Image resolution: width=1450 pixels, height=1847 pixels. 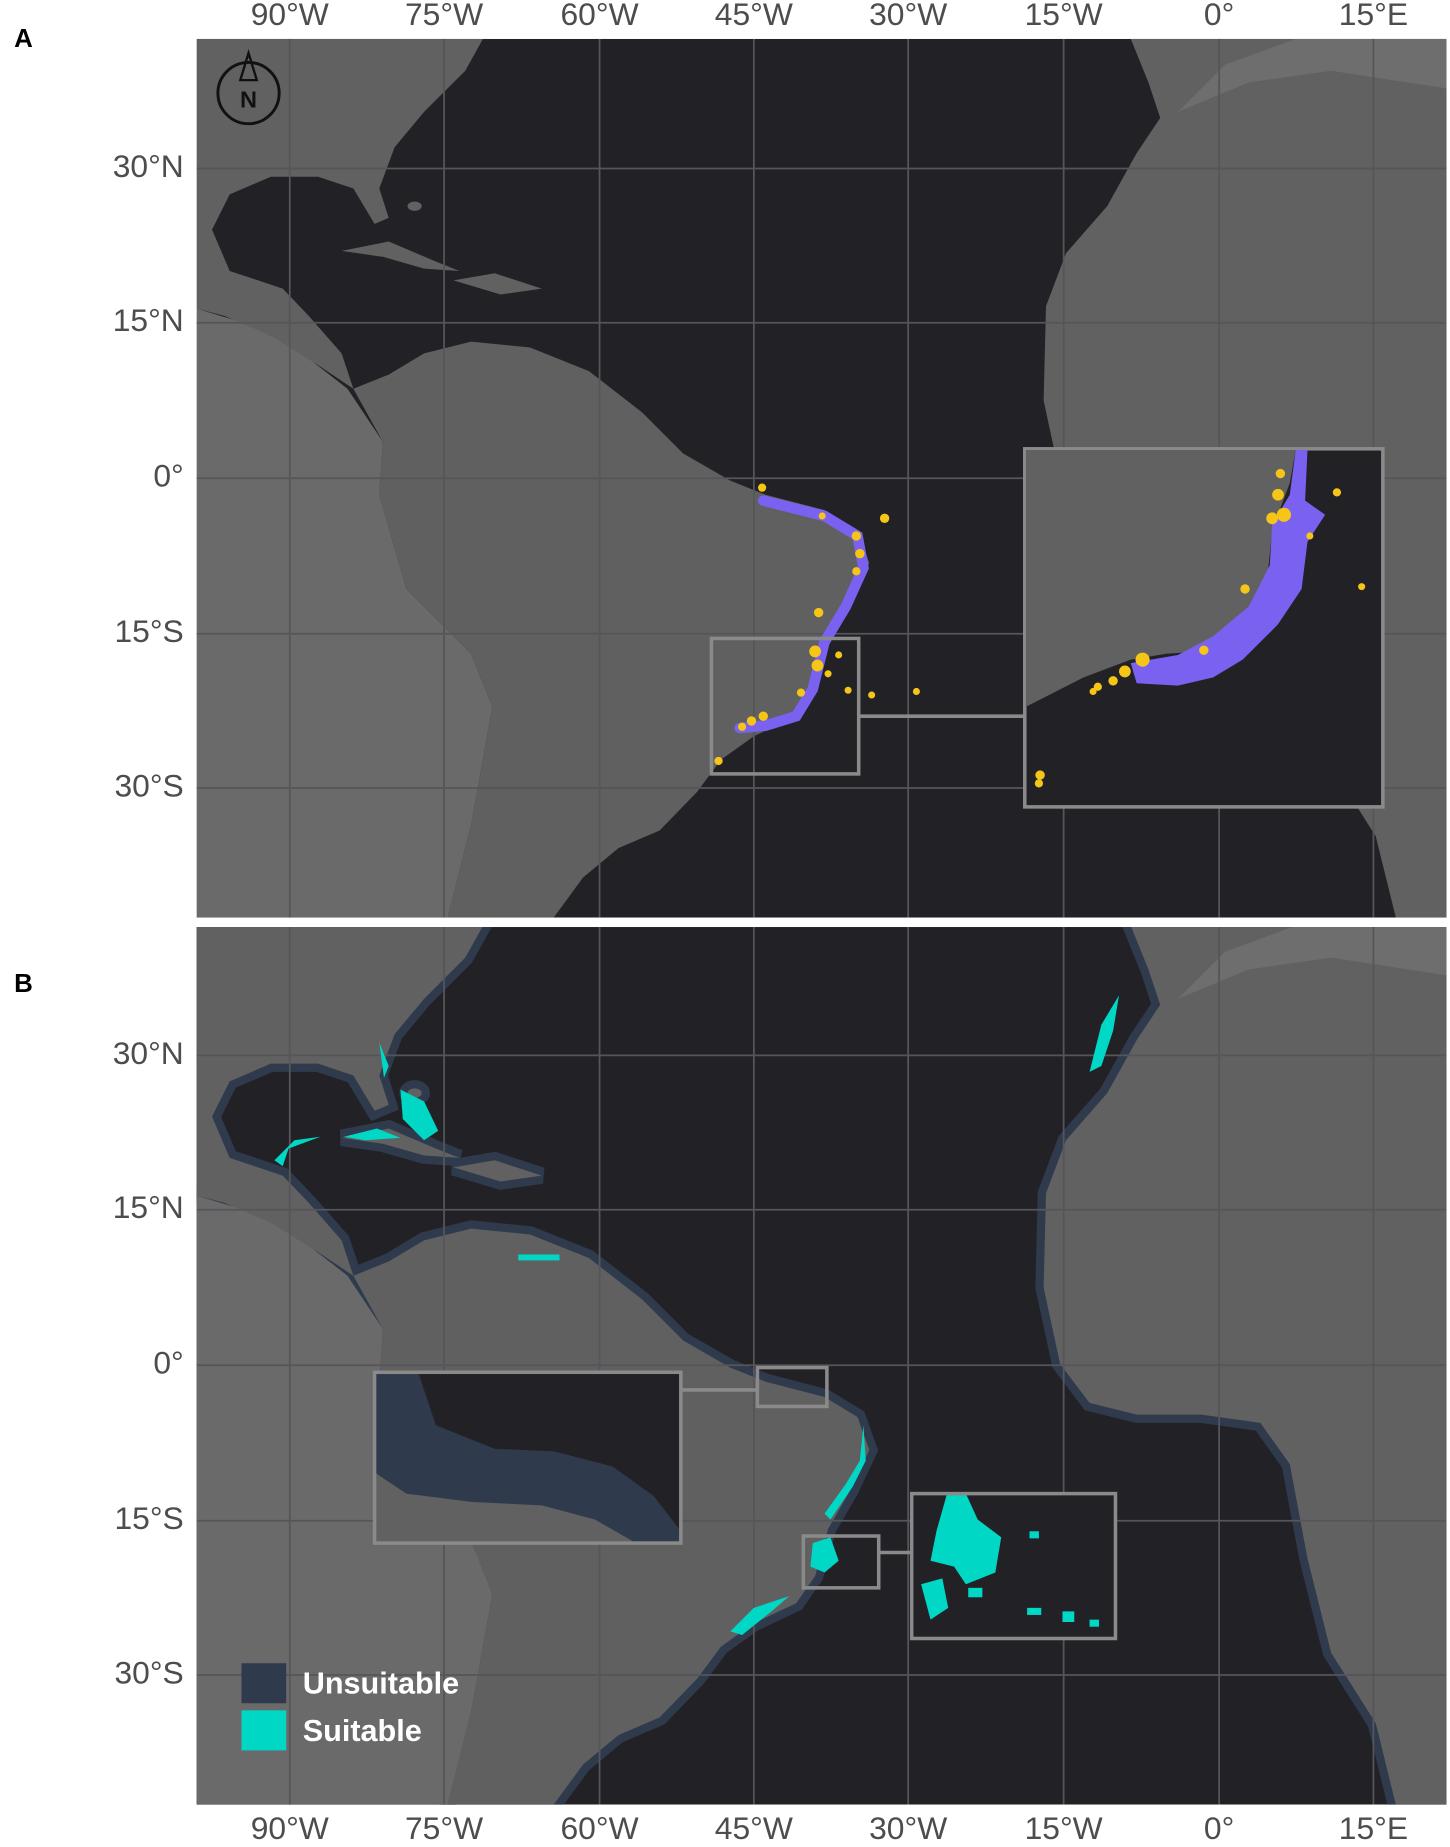 I want to click on occurrences, so click(x=817, y=624).